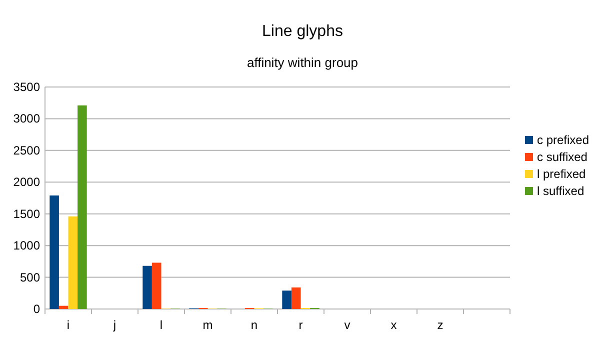  Describe the element at coordinates (393, 325) in the screenshot. I see `x-tick-label: x` at that location.